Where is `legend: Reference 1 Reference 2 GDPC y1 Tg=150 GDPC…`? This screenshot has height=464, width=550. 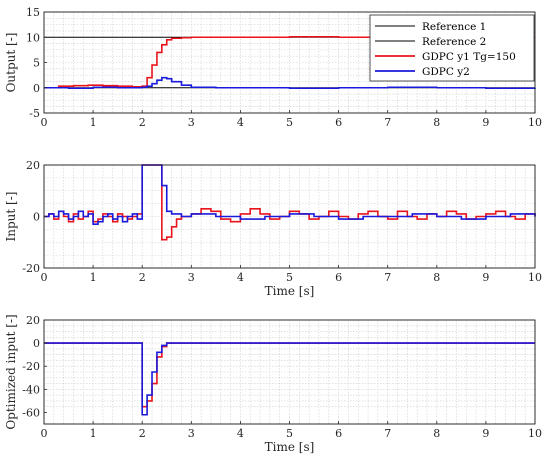 legend: Reference 1 Reference 2 GDPC y1 Tg=150 GDPC… is located at coordinates (452, 48).